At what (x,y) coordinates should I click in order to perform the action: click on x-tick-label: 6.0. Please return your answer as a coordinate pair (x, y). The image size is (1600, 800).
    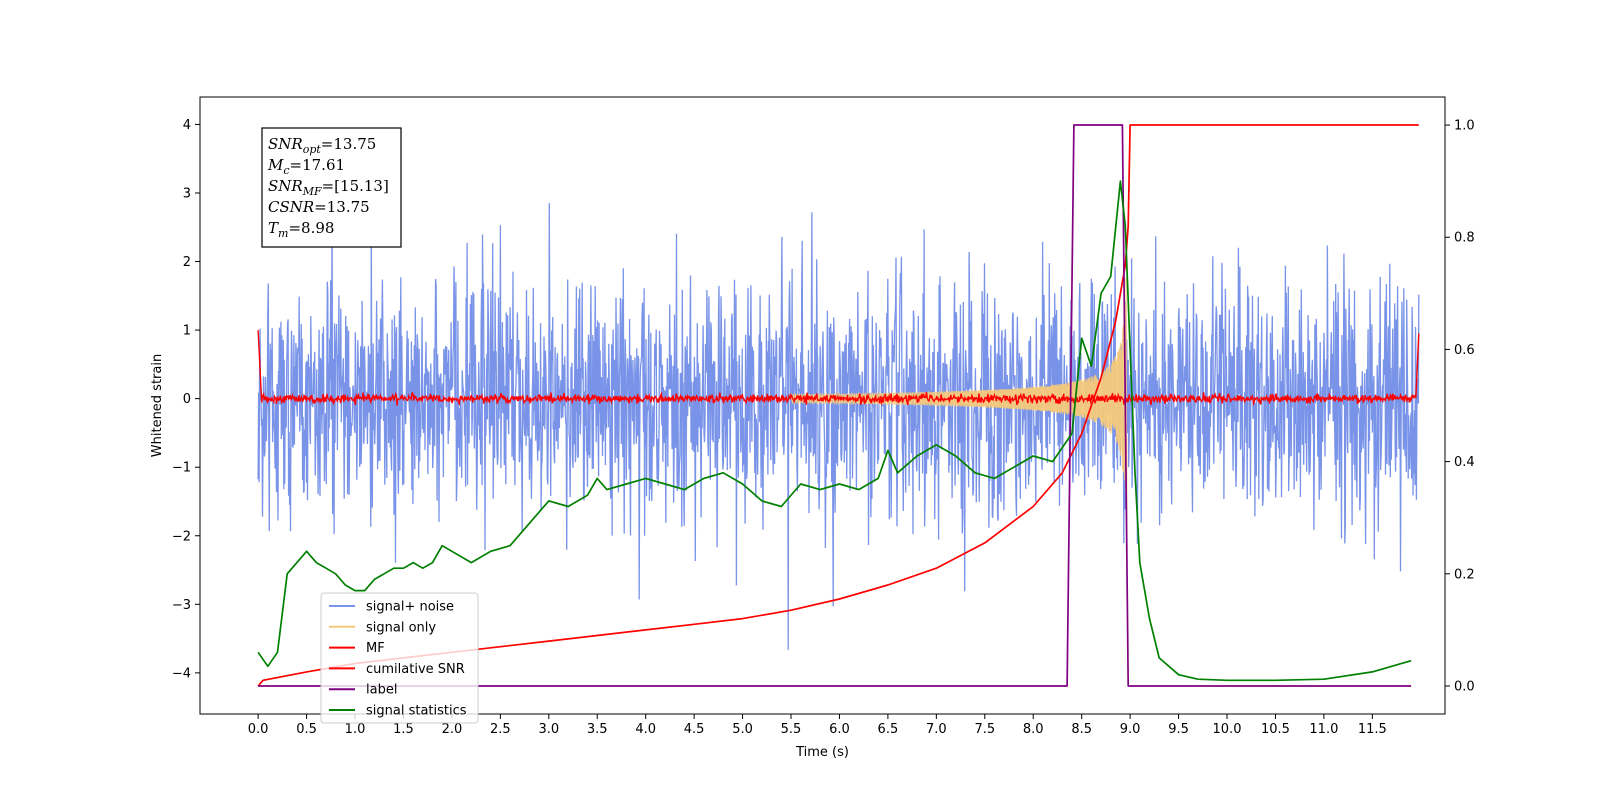
    Looking at the image, I should click on (839, 729).